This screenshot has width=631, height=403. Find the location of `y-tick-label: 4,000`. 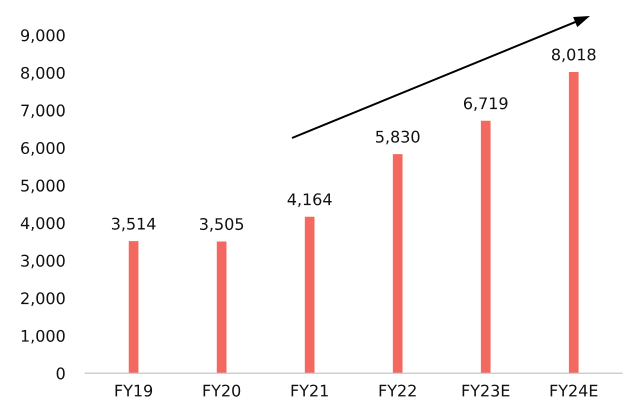

y-tick-label: 4,000 is located at coordinates (42, 224).